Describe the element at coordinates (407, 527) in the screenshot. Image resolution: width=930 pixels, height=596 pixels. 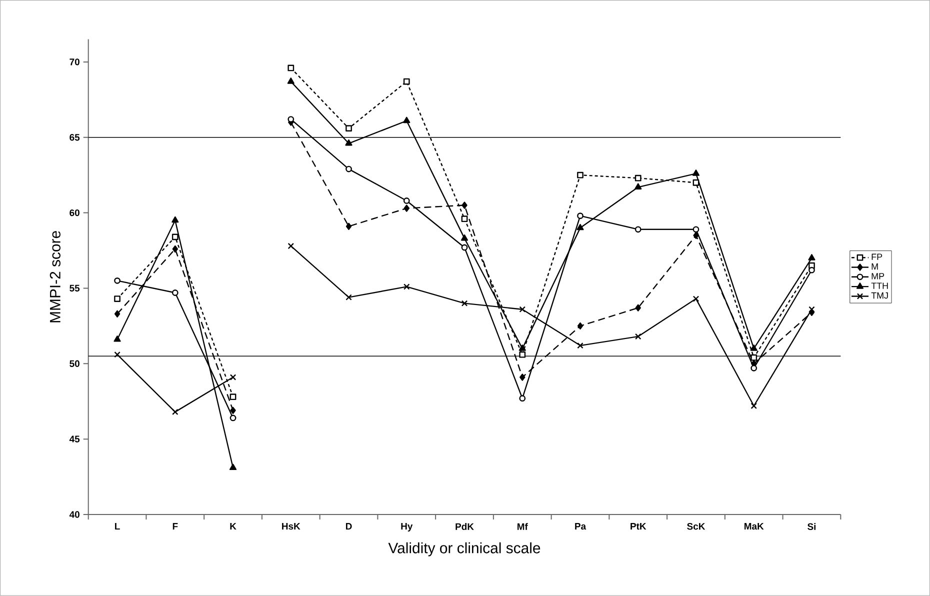
I see `x-tick-label: Hy` at that location.